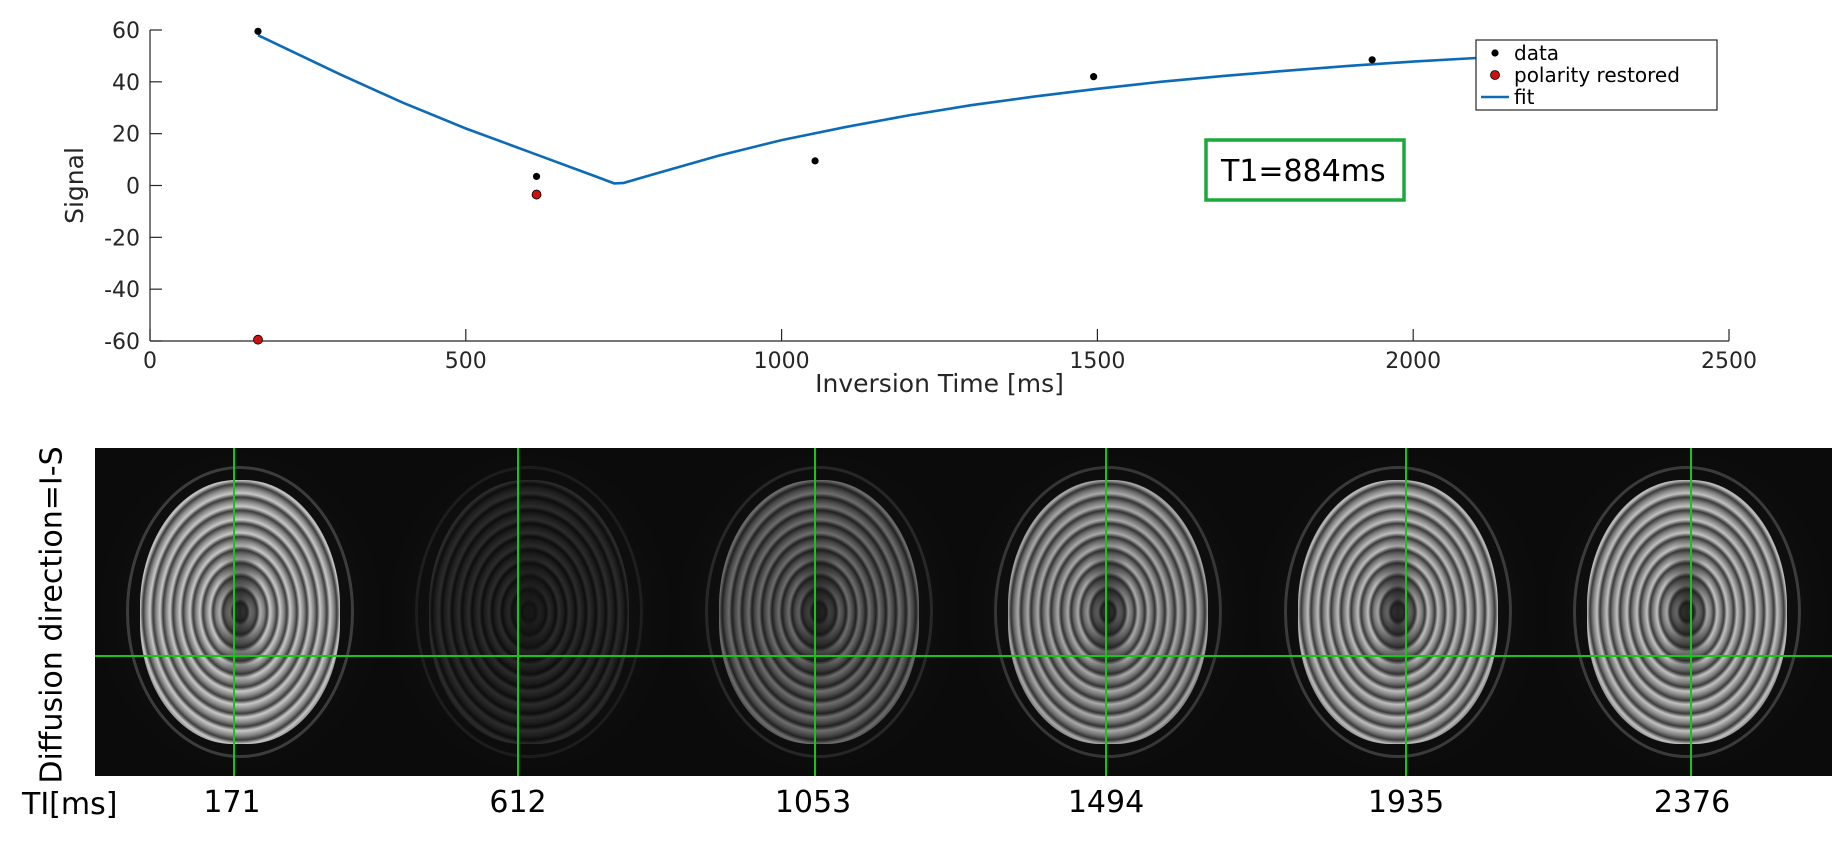 The image size is (1832, 853). Describe the element at coordinates (518, 802) in the screenshot. I see `ti-value-label: 612` at that location.